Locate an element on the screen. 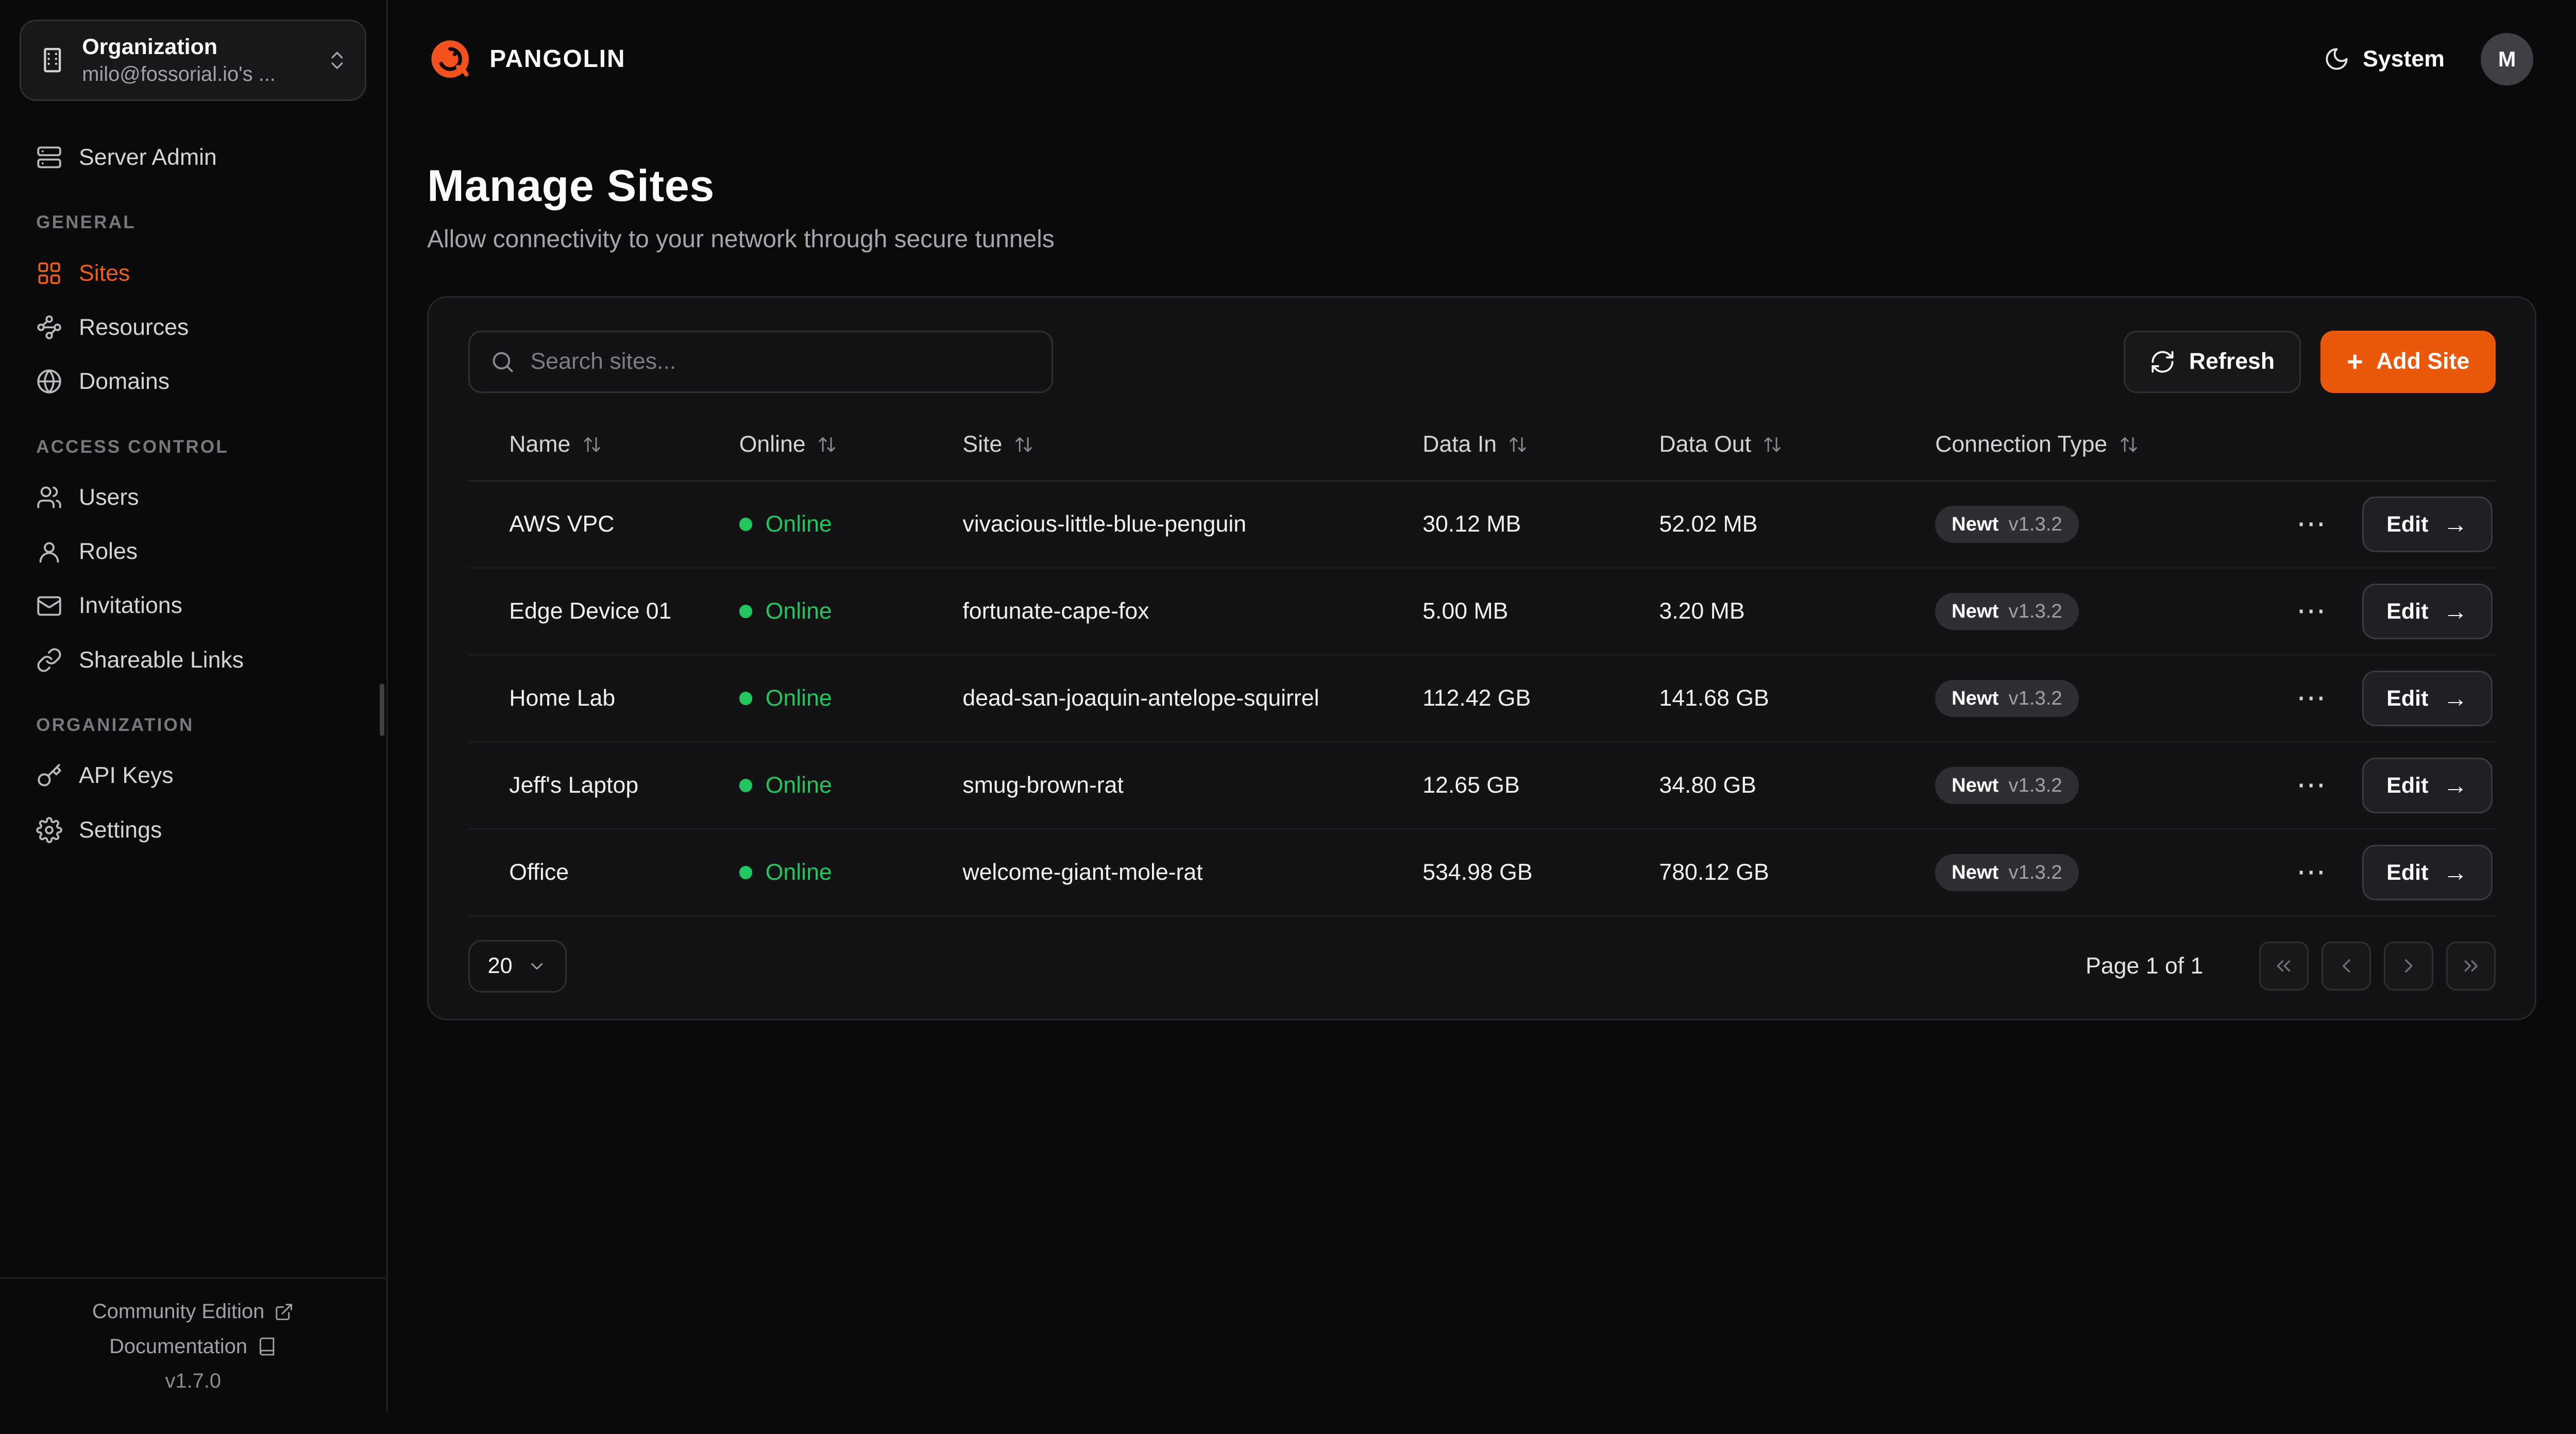 This screenshot has height=1434, width=2576. column-header-data-in: Data In is located at coordinates (1540, 444).